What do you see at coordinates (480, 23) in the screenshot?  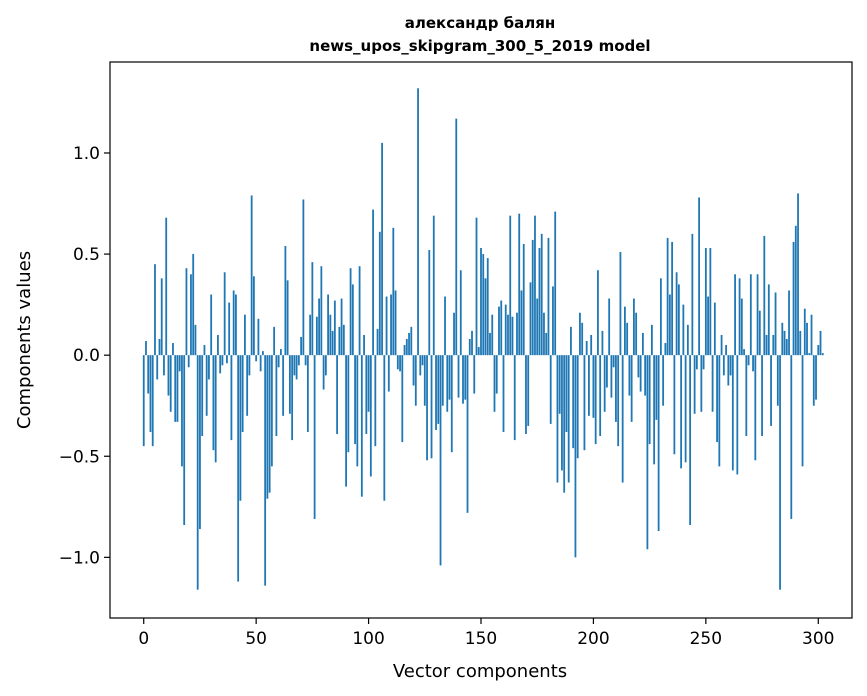 I see `chart-title-line-1: александр балян` at bounding box center [480, 23].